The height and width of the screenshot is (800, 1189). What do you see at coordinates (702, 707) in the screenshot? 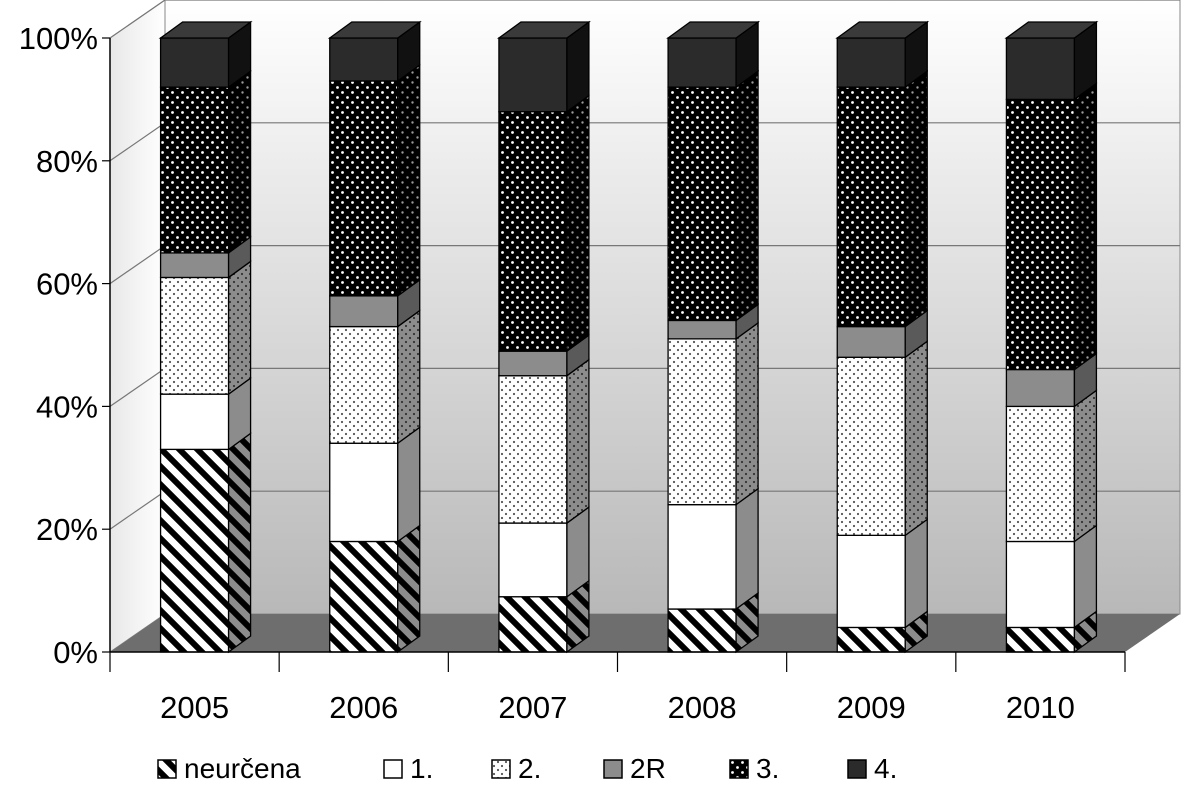
I see `x-tick-label: 2008` at bounding box center [702, 707].